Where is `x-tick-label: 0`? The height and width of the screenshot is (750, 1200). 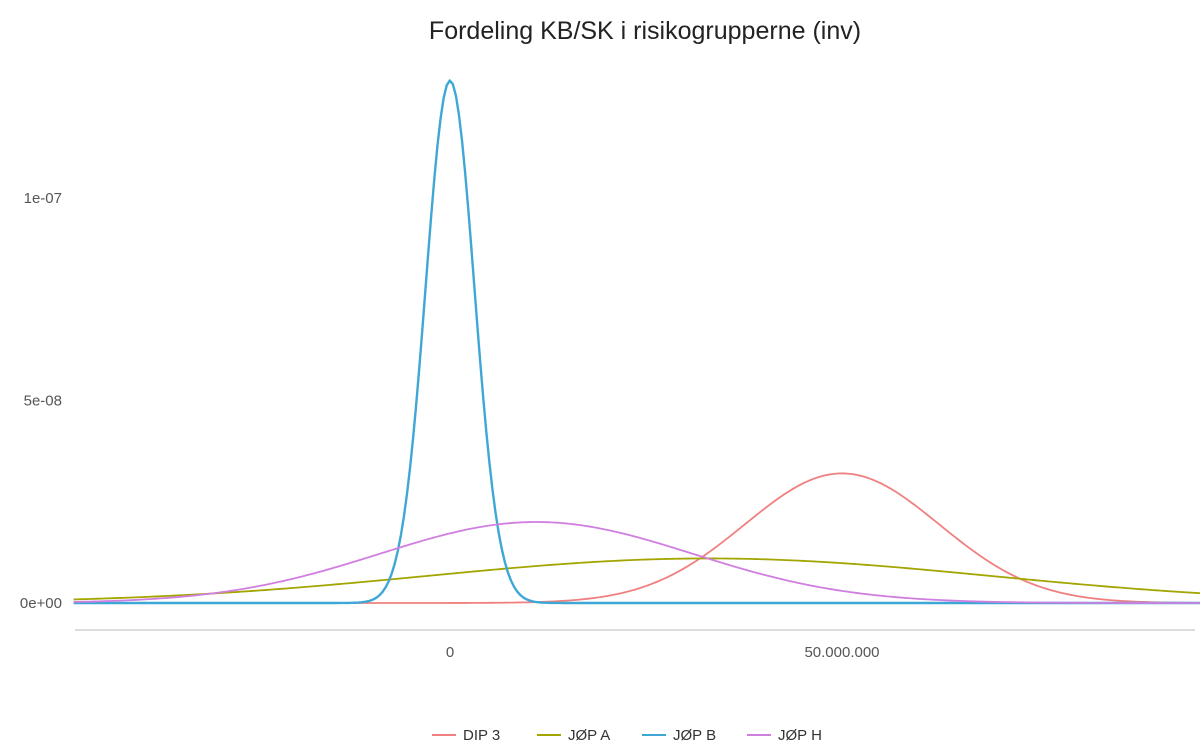
x-tick-label: 0 is located at coordinates (450, 652).